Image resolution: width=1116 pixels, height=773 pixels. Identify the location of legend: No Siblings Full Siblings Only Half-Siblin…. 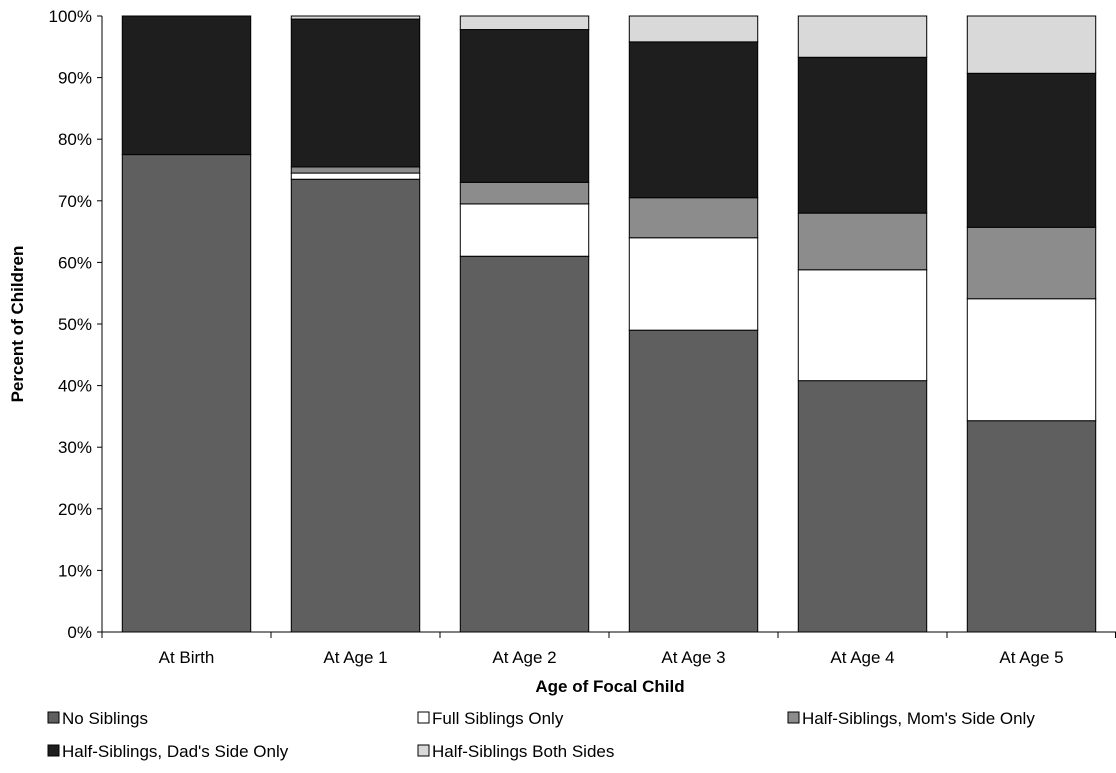
(541, 735).